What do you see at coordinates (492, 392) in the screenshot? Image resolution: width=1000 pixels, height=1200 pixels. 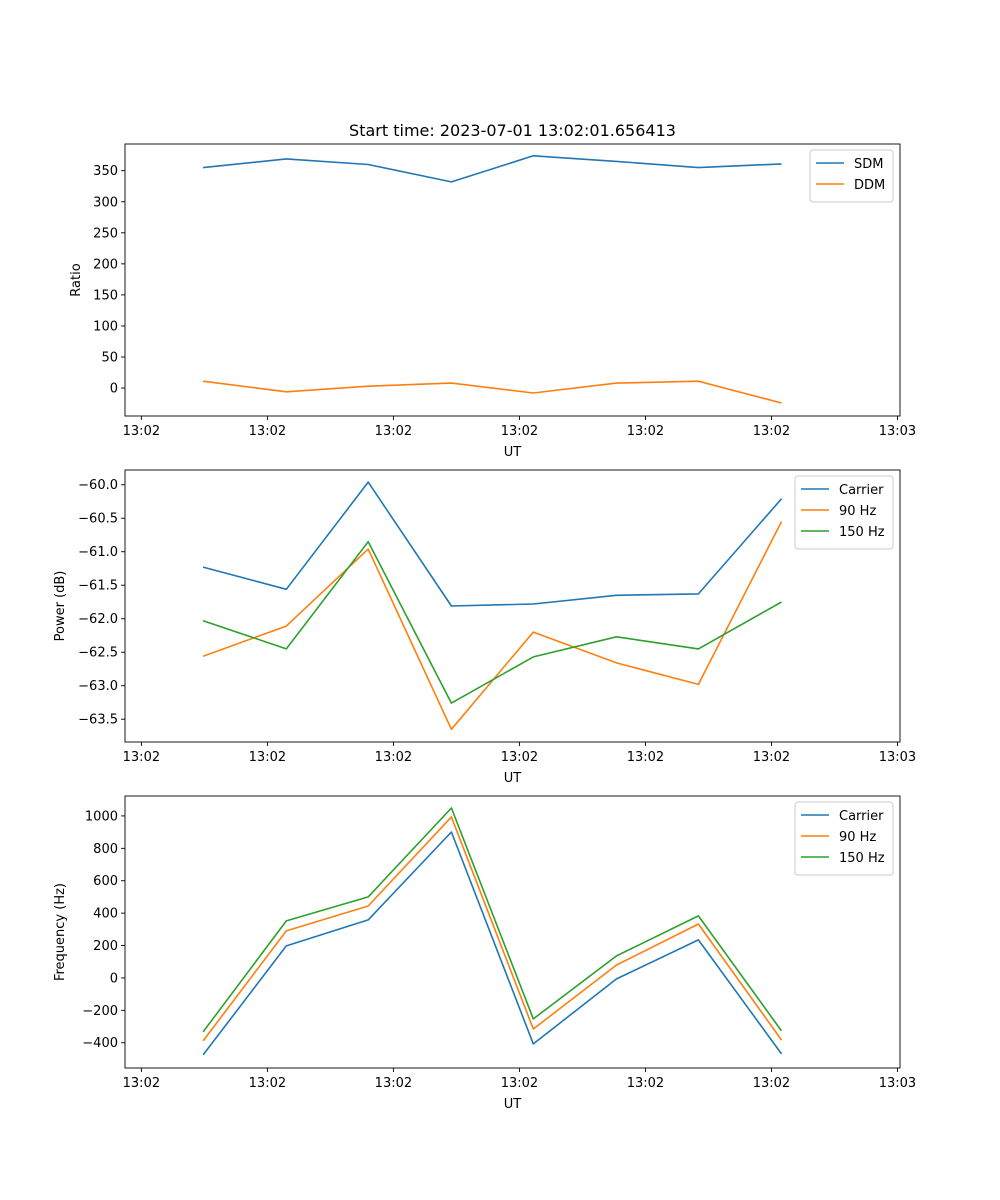 I see `series-line-ddm` at bounding box center [492, 392].